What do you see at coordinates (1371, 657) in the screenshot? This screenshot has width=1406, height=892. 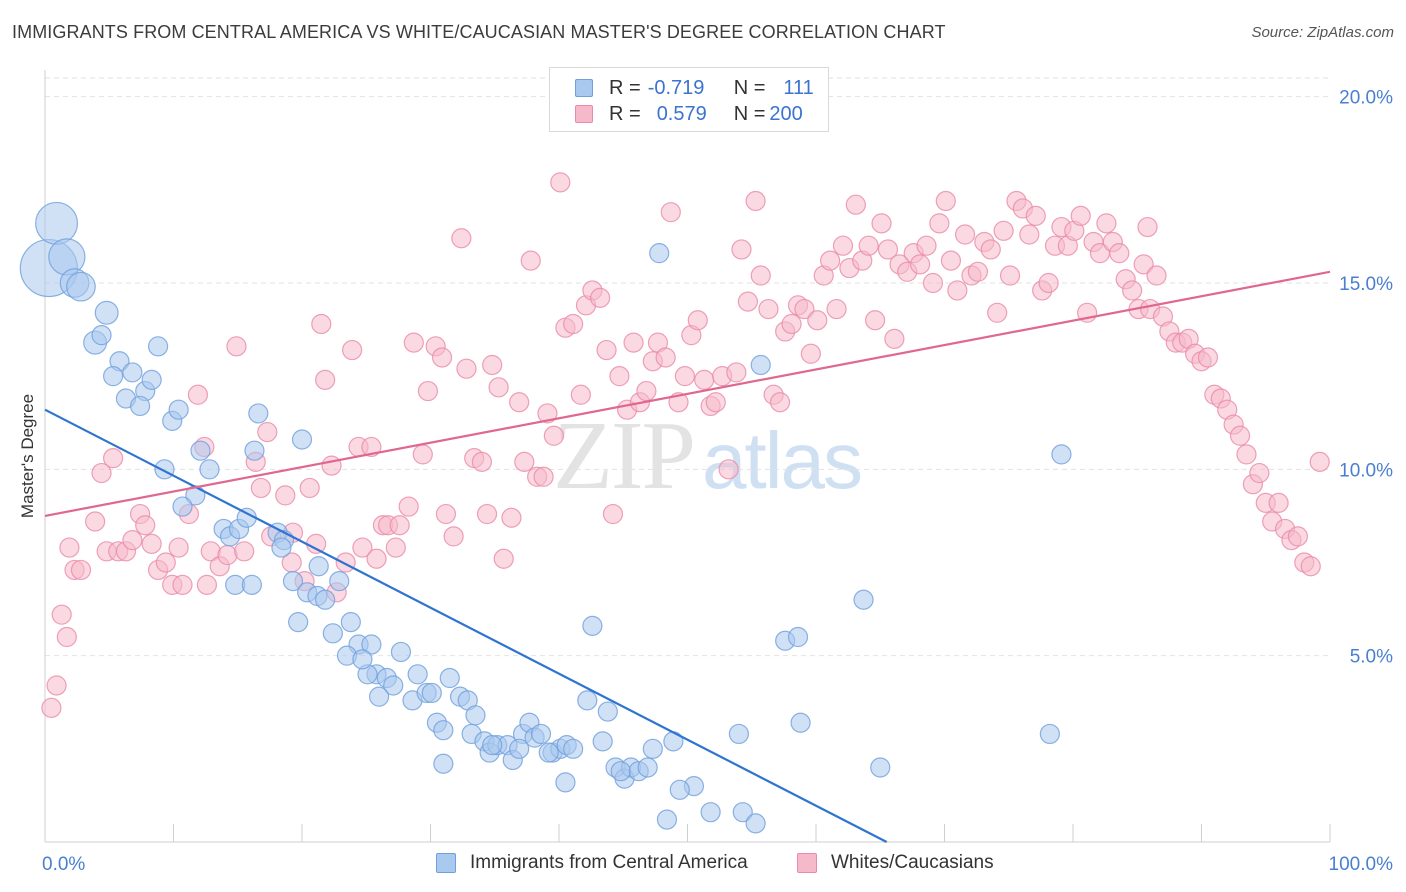 I see `y-tick-label-0: 5.0%` at bounding box center [1371, 657].